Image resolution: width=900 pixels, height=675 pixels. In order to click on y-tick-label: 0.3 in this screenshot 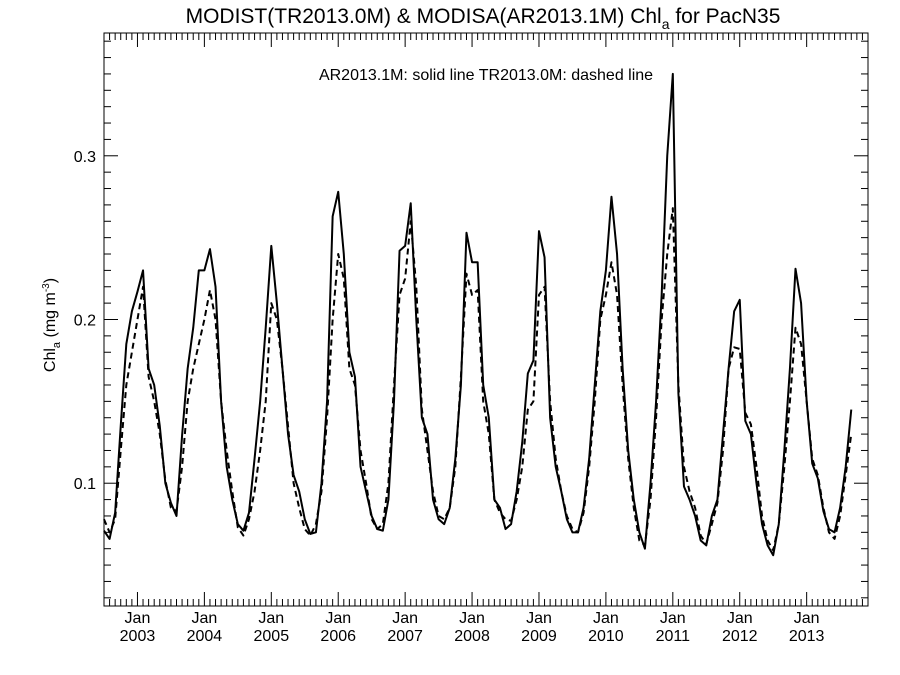, I will do `click(85, 157)`.